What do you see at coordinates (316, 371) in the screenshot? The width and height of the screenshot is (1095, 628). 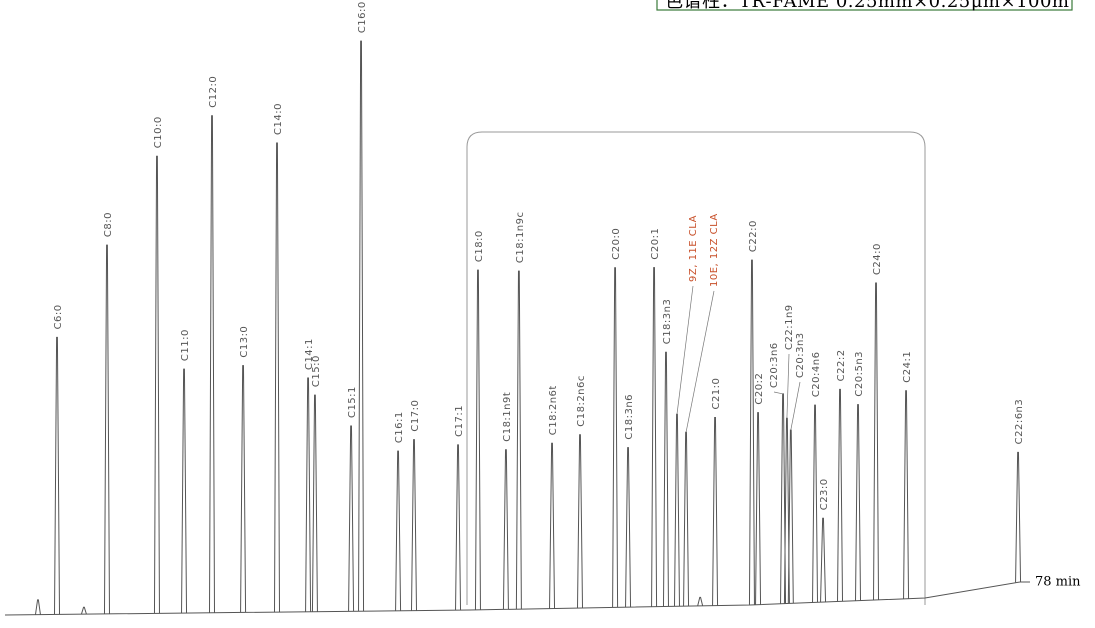 I see `peak-label: C15:0` at bounding box center [316, 371].